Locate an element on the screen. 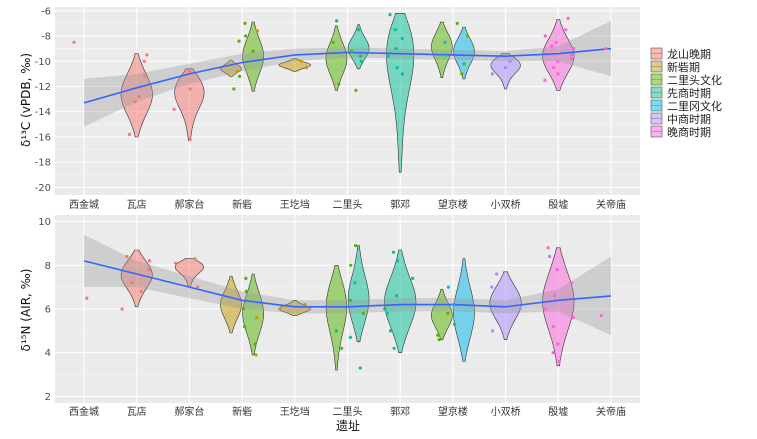 This screenshot has width=757, height=439. violin-龙山晚期 is located at coordinates (189, 104).